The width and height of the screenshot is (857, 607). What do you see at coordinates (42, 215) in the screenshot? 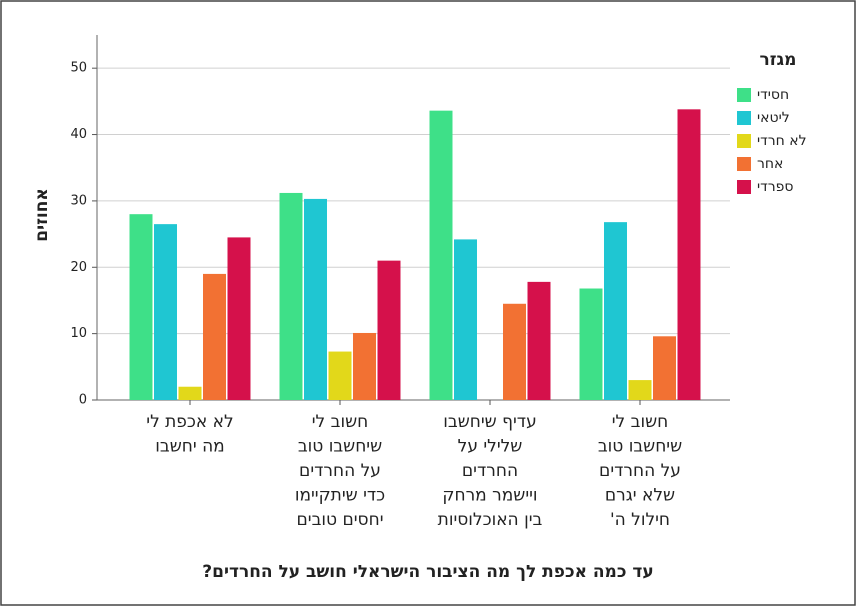
I see `y-axis-label: אחוזים` at bounding box center [42, 215].